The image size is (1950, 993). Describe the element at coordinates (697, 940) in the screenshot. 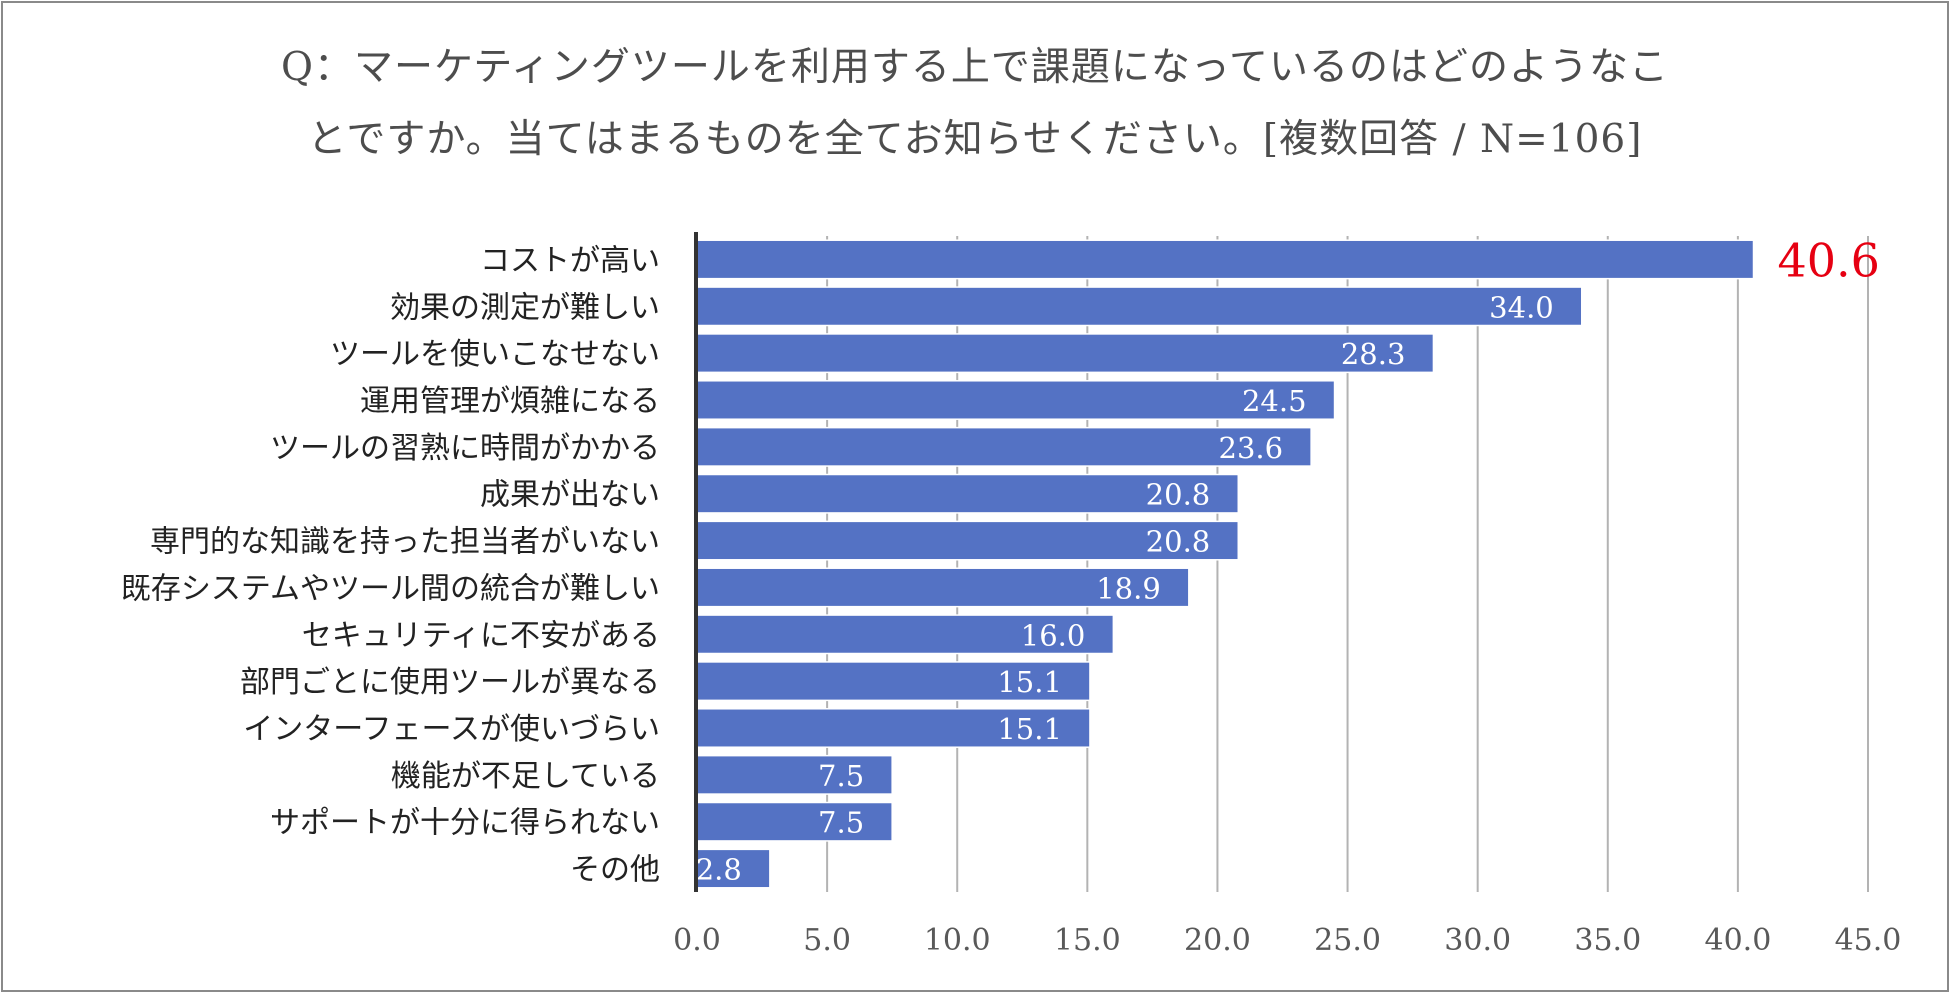

I see `x-tick-label: 0.0` at that location.